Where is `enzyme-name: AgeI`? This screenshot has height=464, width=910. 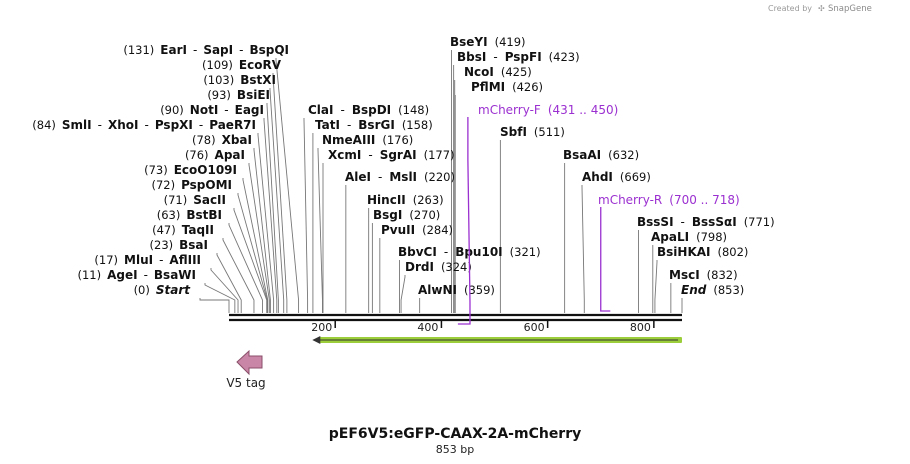
enzyme-name: AgeI is located at coordinates (122, 275).